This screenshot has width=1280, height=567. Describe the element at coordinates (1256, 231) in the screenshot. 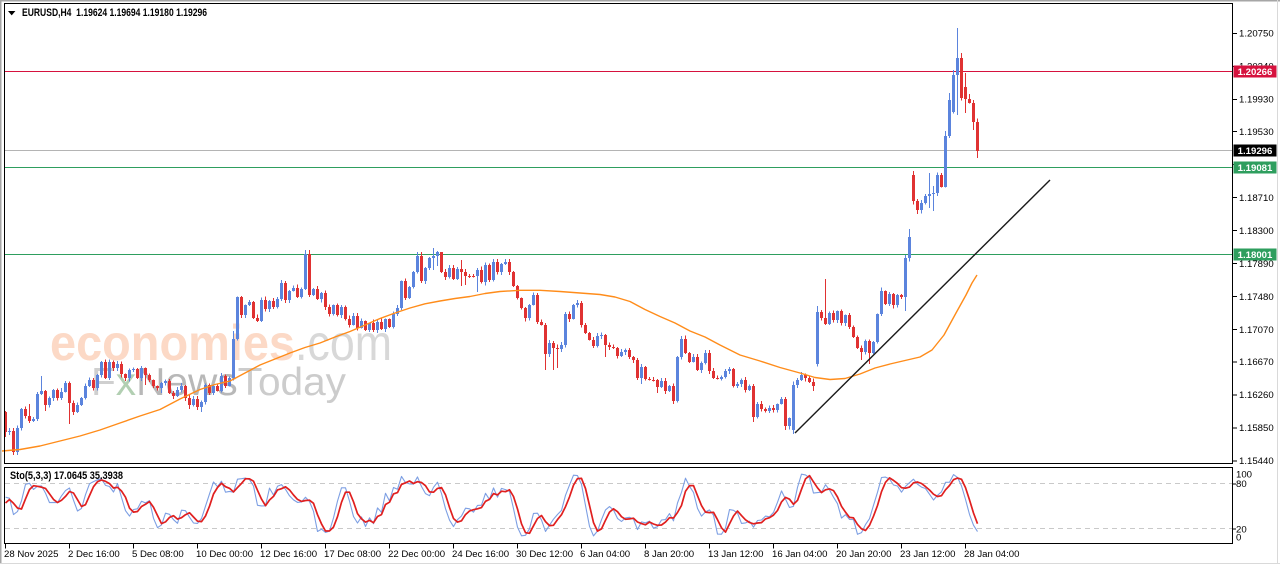

I see `svg-text: 1.18300` at that location.